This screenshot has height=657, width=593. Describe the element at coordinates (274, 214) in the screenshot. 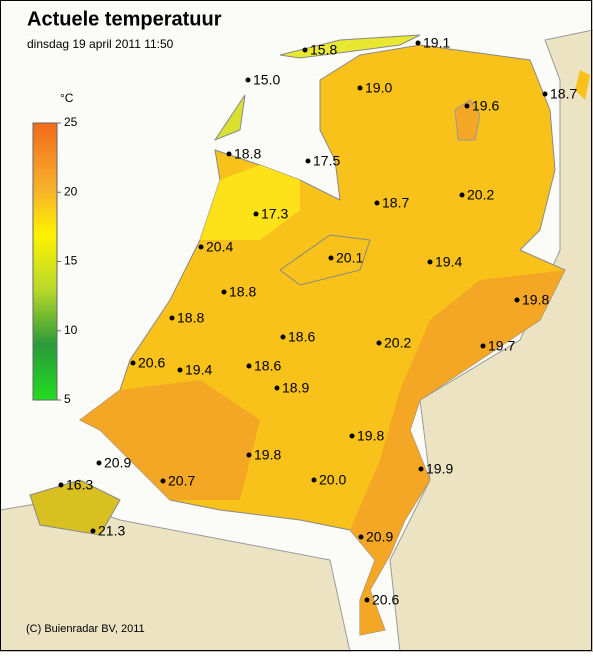

I see `station-temp: 17.3` at that location.